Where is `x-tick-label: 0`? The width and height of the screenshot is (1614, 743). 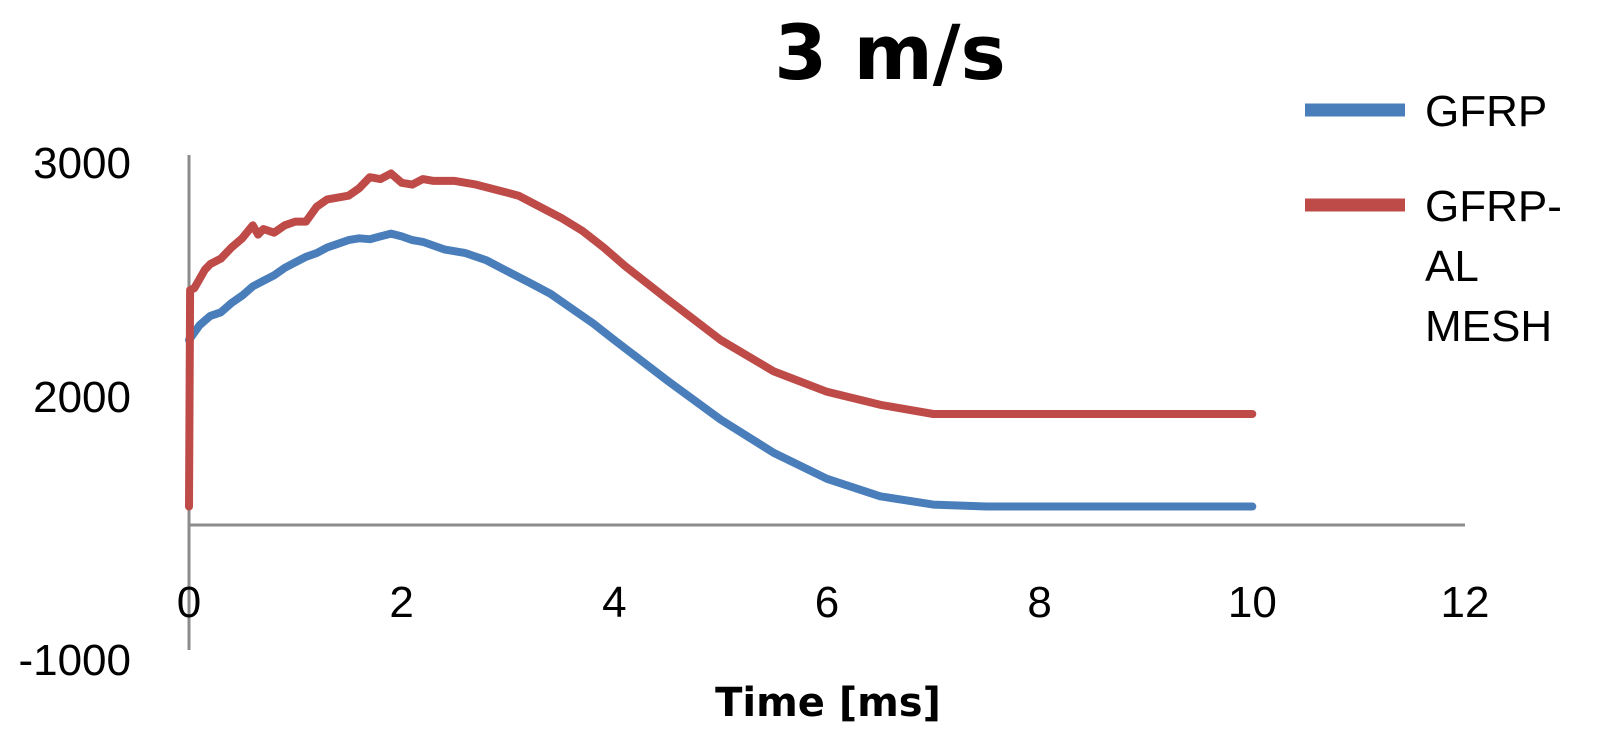 x-tick-label: 0 is located at coordinates (189, 602).